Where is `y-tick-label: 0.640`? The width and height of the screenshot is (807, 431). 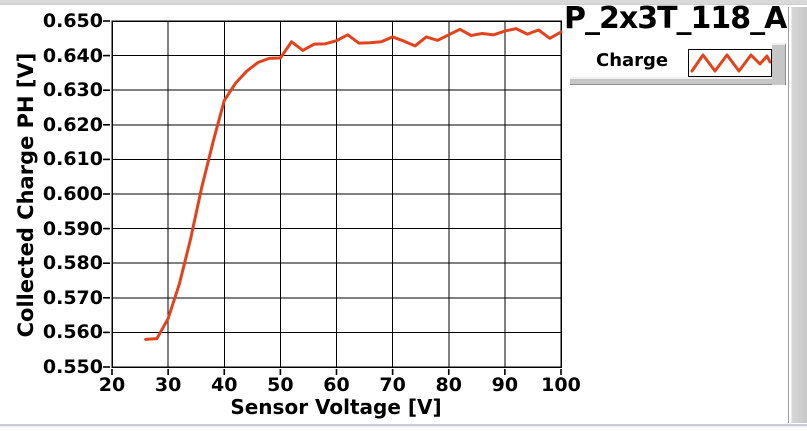
y-tick-label: 0.640 is located at coordinates (72, 55).